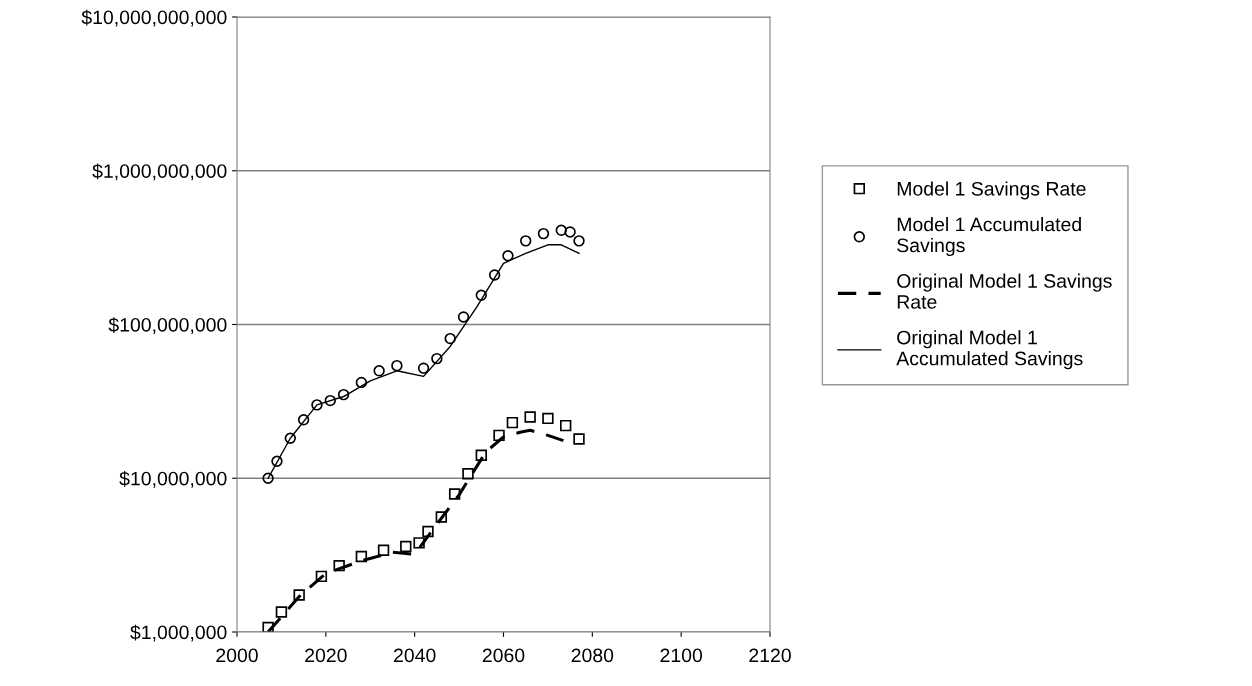 The width and height of the screenshot is (1252, 686). I want to click on y-tick-label: $100,000,000, so click(167, 326).